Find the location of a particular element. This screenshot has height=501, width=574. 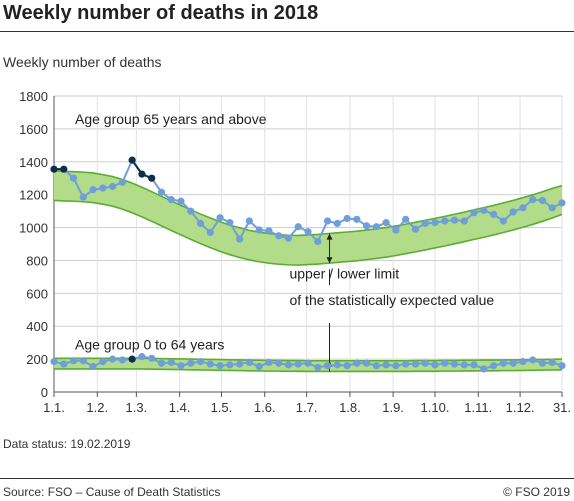

annotation-limits-line2: of the statistically expected value is located at coordinates (391, 300).